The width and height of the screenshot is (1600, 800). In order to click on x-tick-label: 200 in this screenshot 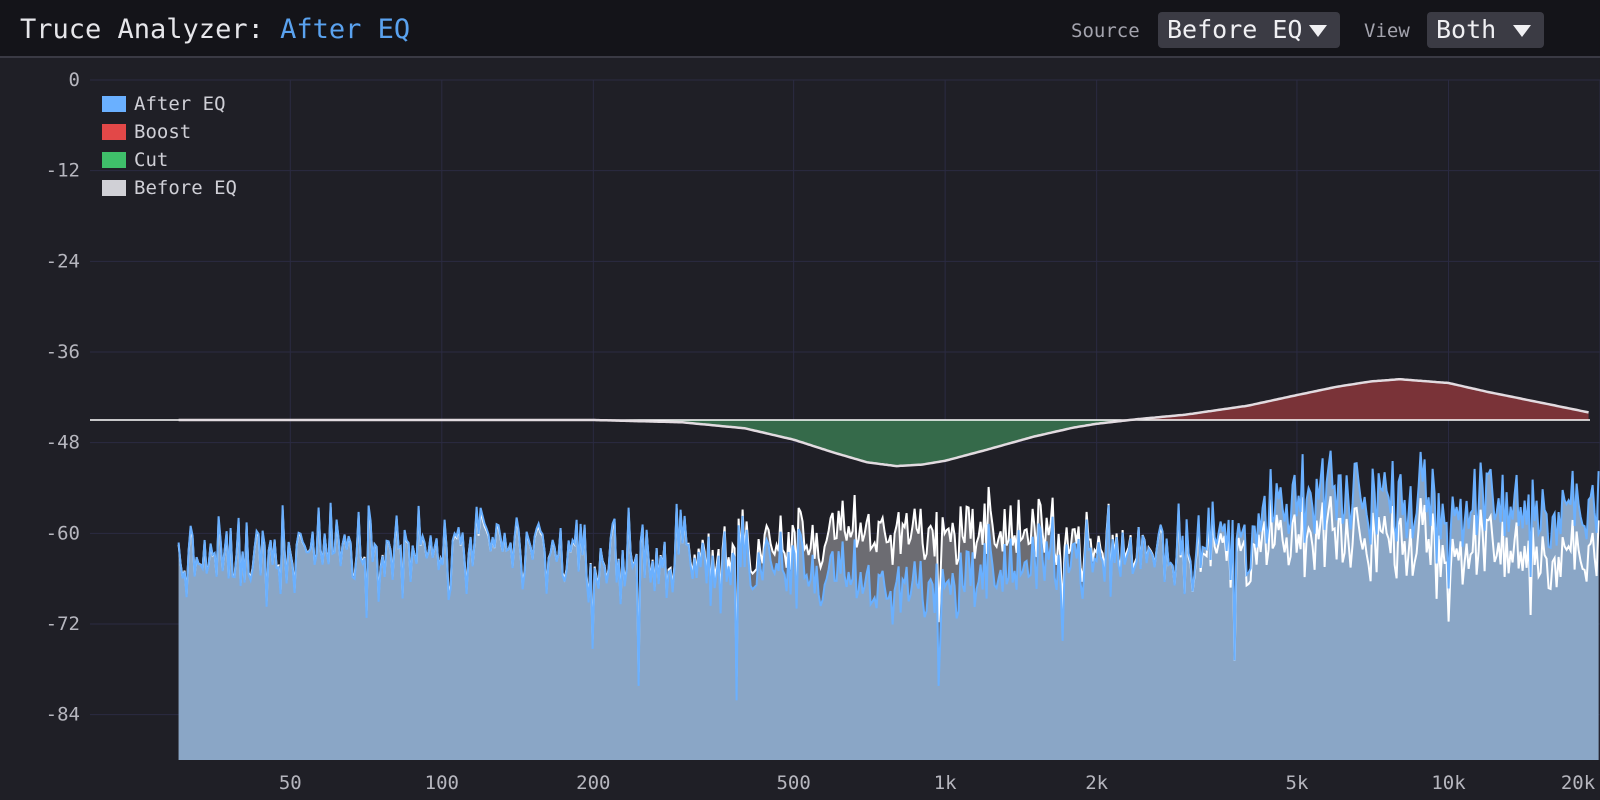, I will do `click(593, 783)`.